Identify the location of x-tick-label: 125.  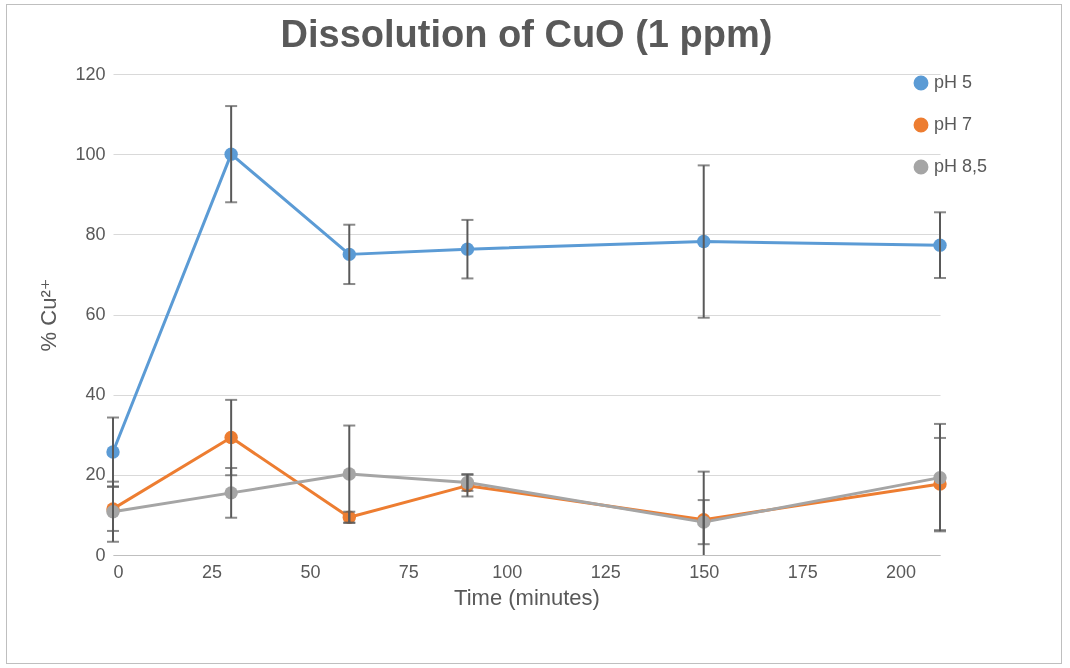
(605, 571).